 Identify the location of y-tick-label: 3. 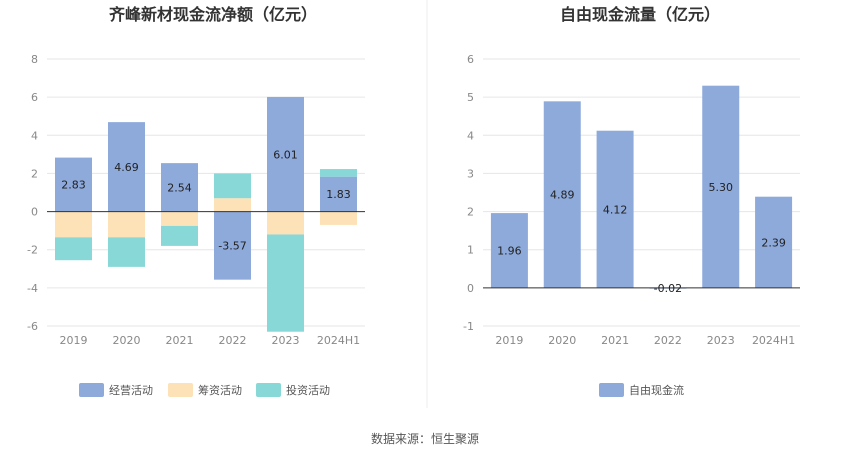
(470, 173).